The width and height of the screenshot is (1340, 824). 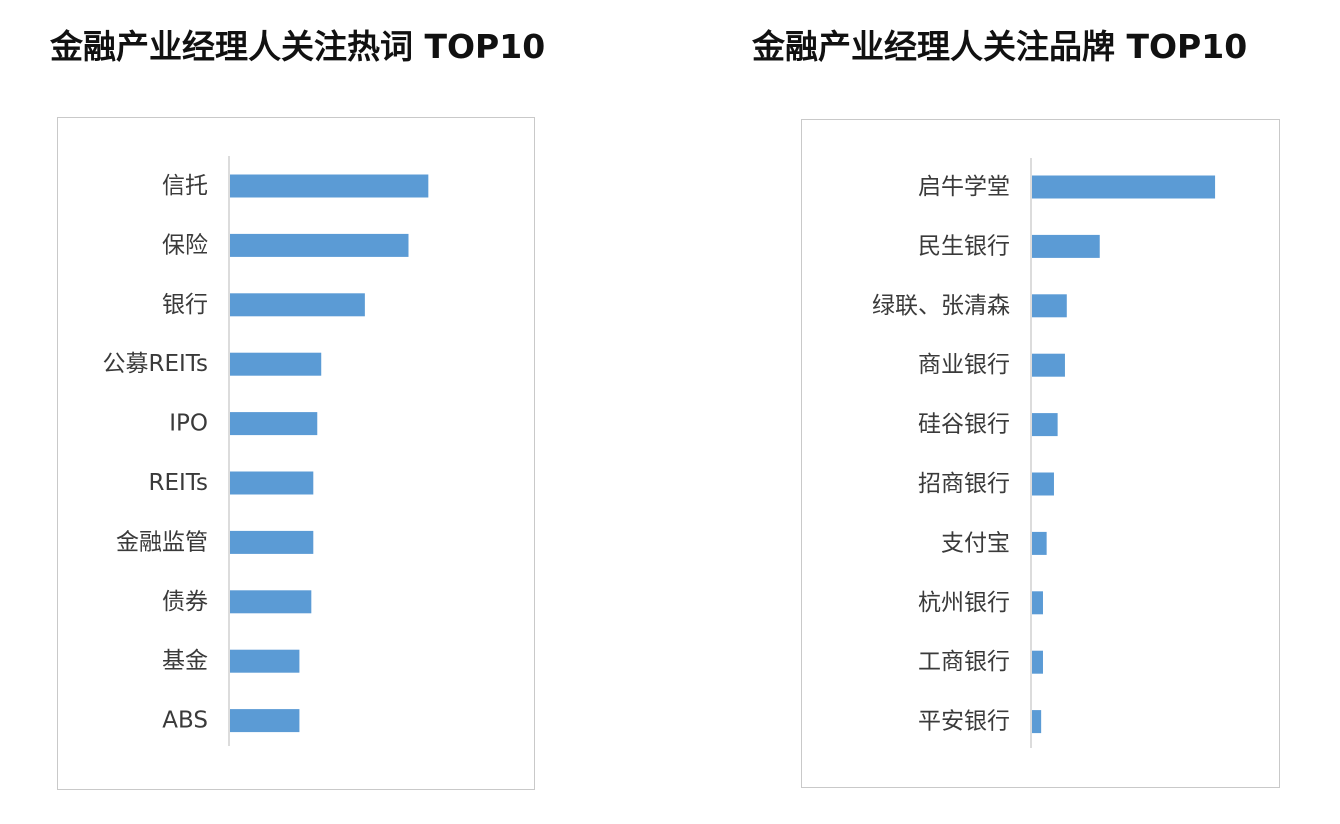 I want to click on keywords-category-label: 公募REITs, so click(x=155, y=364).